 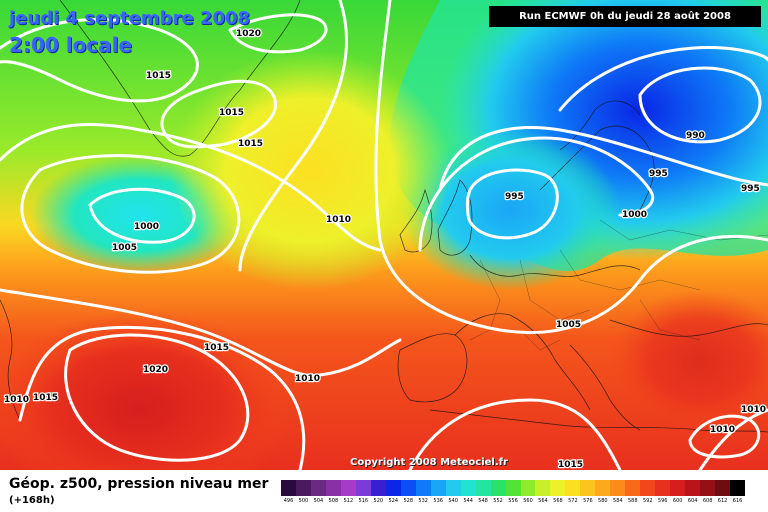 What do you see at coordinates (724, 436) in the screenshot?
I see `isobar-1010-east` at bounding box center [724, 436].